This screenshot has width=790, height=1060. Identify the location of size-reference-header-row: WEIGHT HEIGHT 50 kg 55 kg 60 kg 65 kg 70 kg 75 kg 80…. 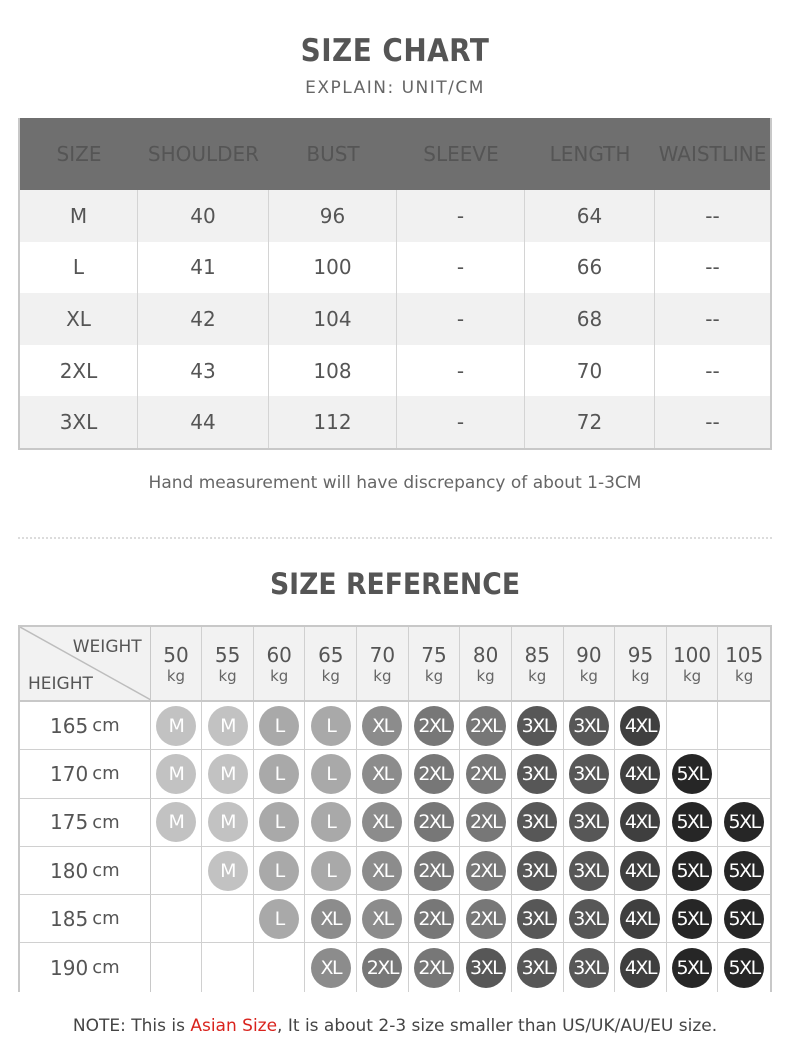
(395, 664).